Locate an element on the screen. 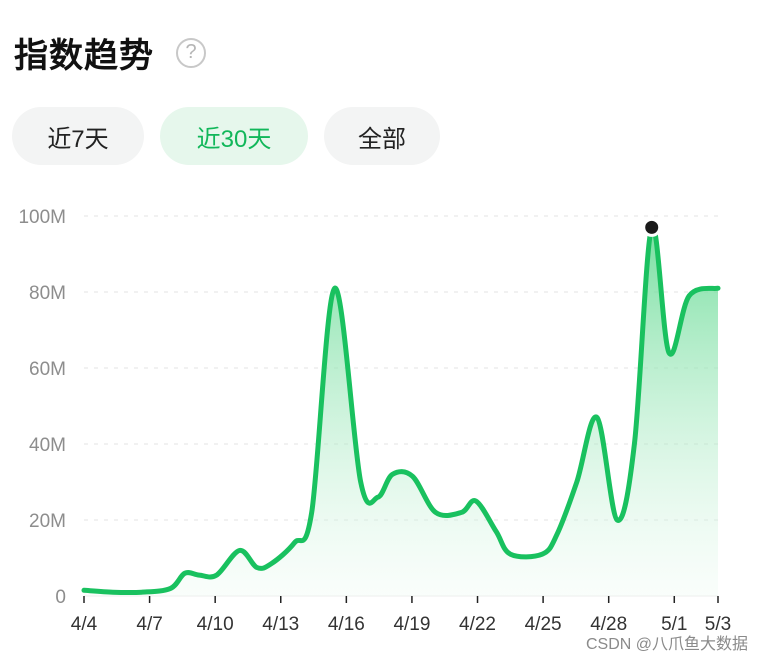 Image resolution: width=762 pixels, height=664 pixels. x-tick-label: 4/13 is located at coordinates (280, 622).